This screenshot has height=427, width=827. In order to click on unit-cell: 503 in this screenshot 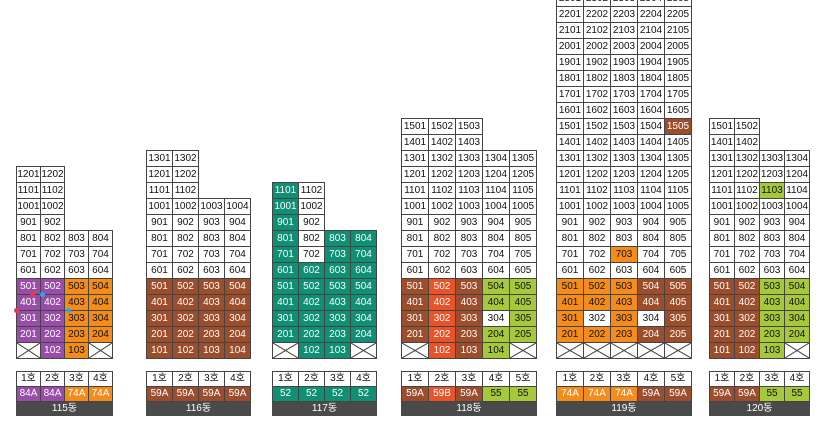, I will do `click(211, 286)`.